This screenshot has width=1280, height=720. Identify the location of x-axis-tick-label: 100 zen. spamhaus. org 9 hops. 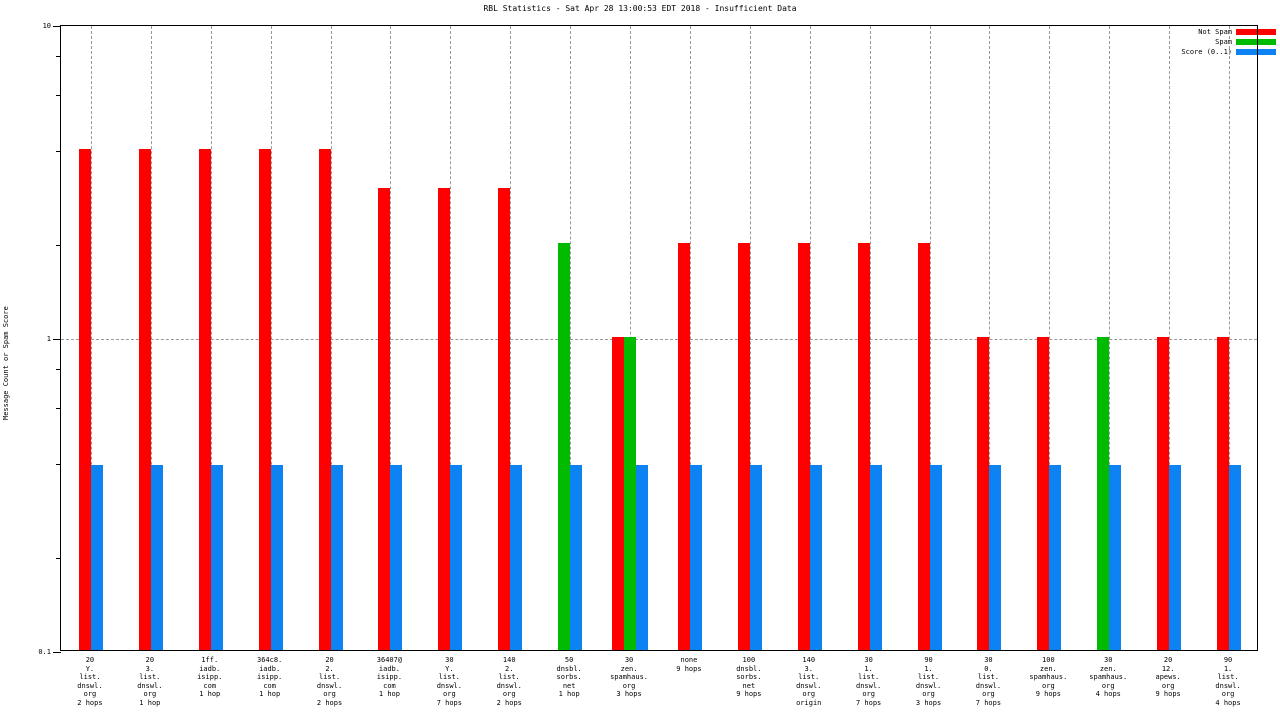
(1048, 677).